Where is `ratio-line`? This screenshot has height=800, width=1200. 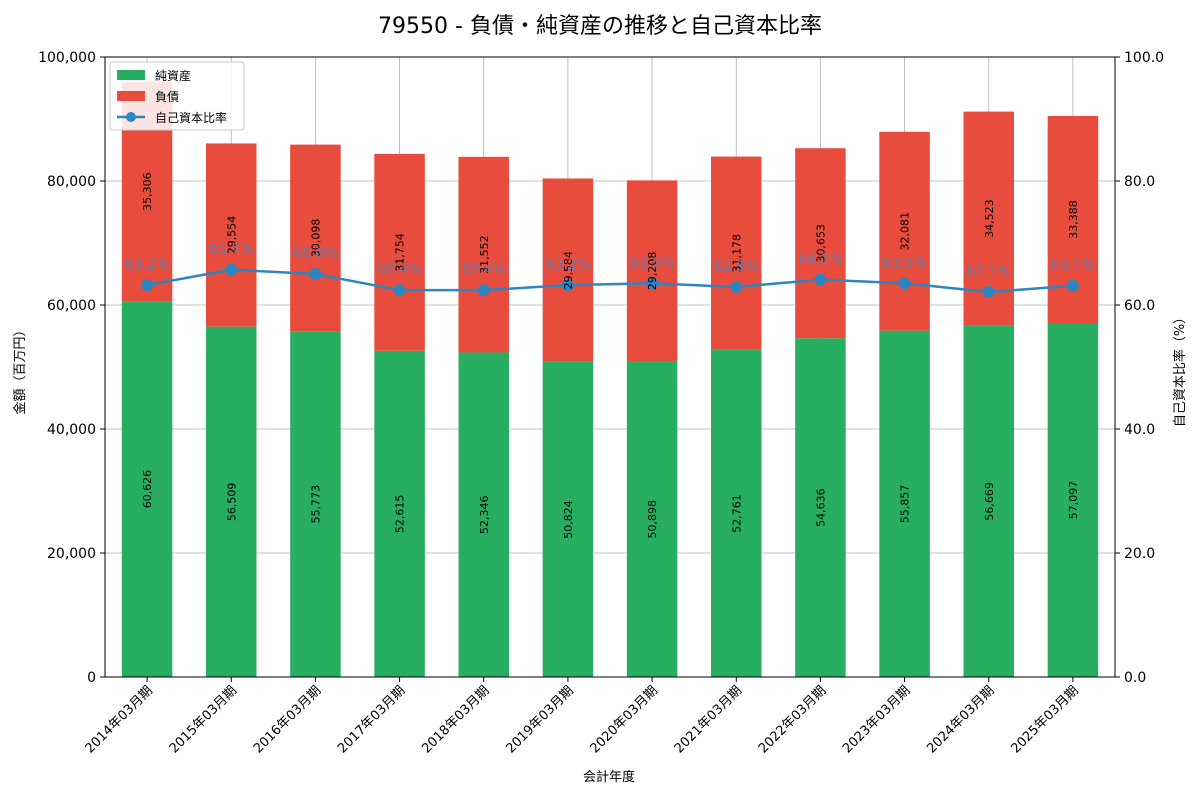
ratio-line is located at coordinates (610, 280).